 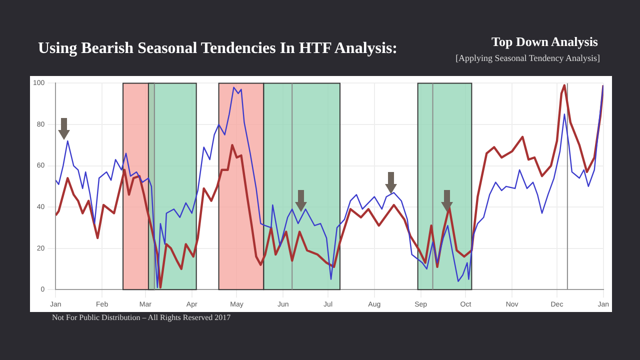 What do you see at coordinates (528, 58) in the screenshot?
I see `text: [Applying Seasonal Tendency Analysis]` at bounding box center [528, 58].